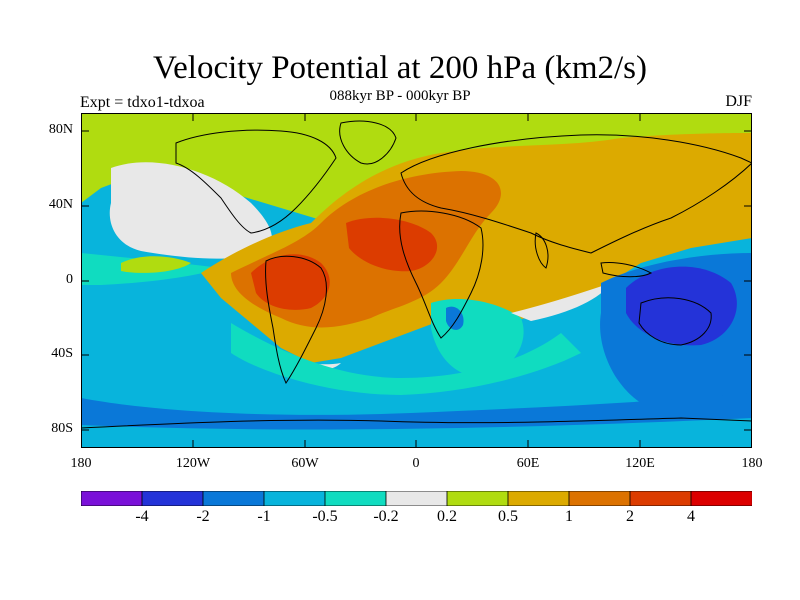 The width and height of the screenshot is (800, 600). What do you see at coordinates (62, 353) in the screenshot?
I see `lat-tick-label: 40S` at bounding box center [62, 353].